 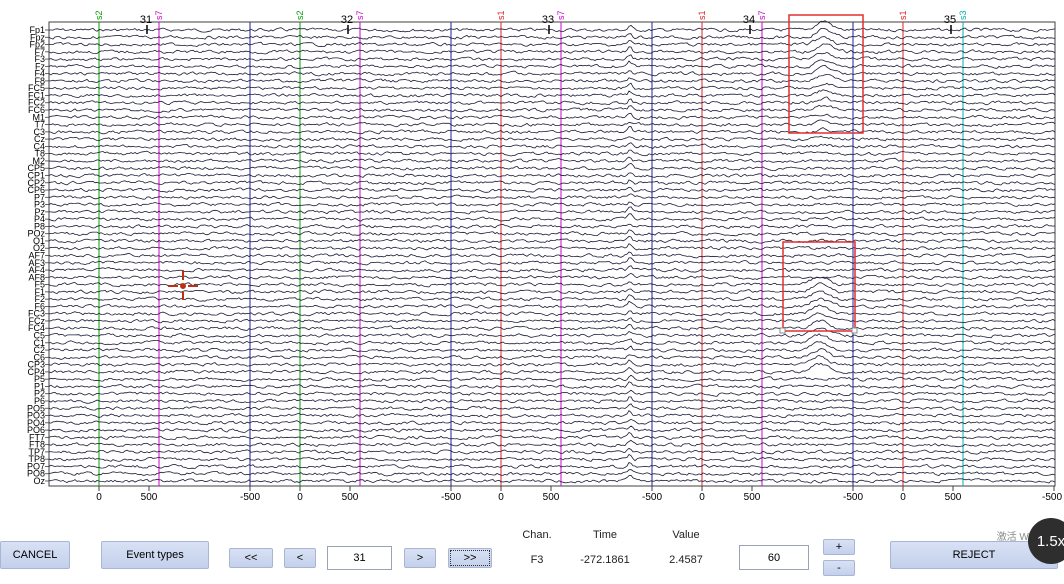 What do you see at coordinates (39, 226) in the screenshot?
I see `channel-label: P8` at bounding box center [39, 226].